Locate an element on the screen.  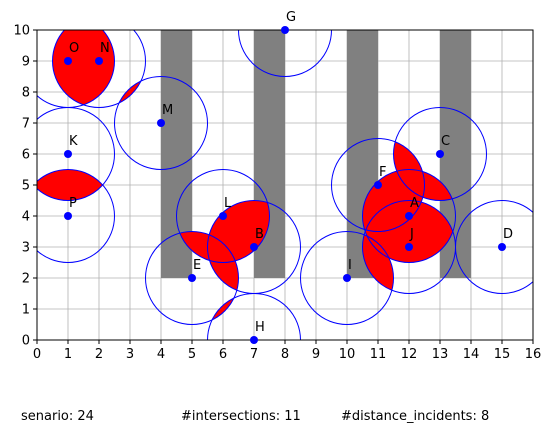
range-circle-l is located at coordinates (223, 216).